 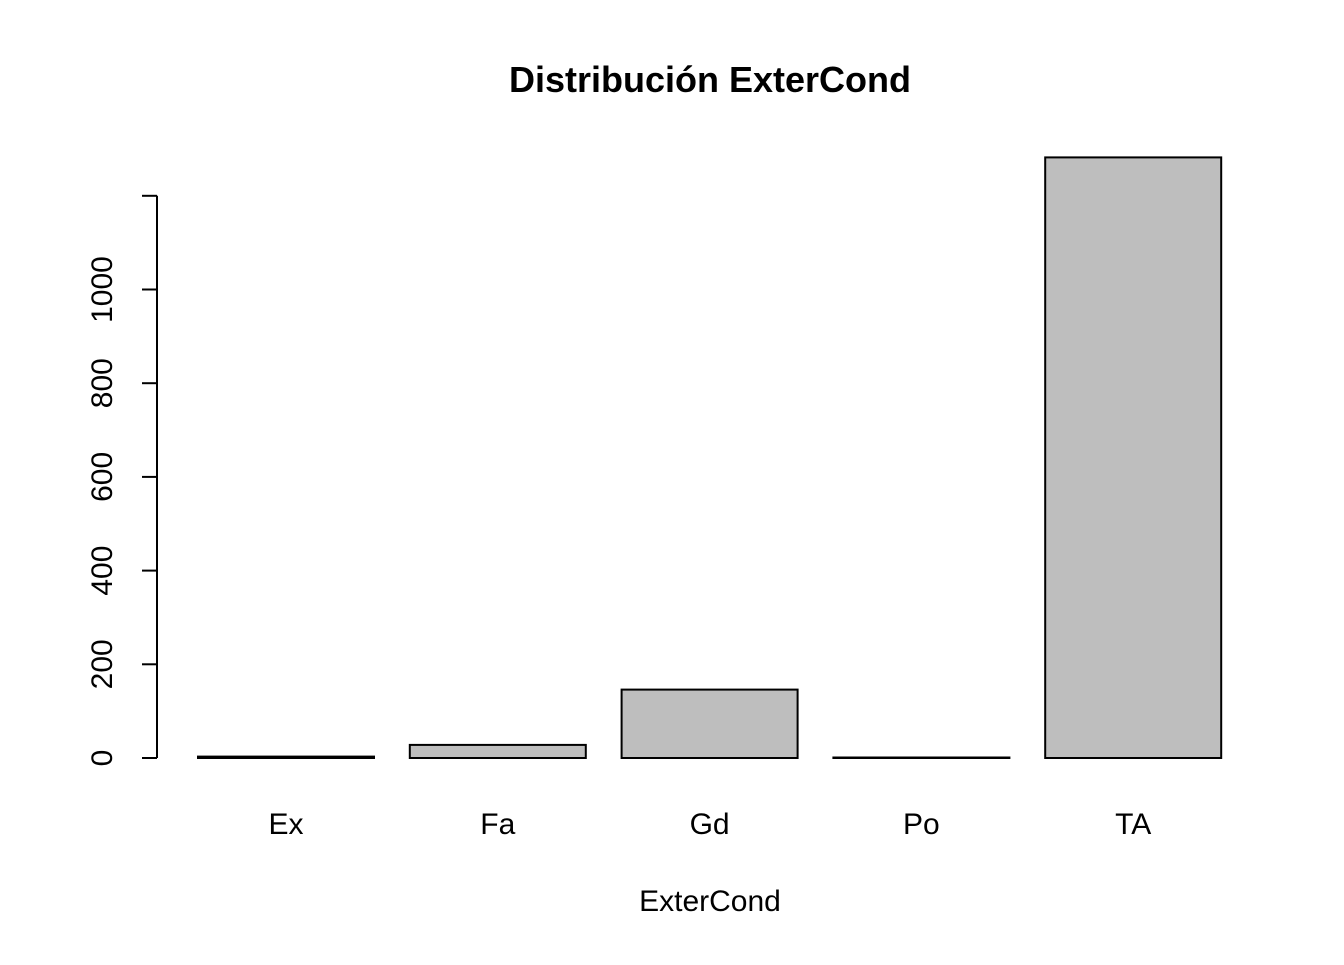 What do you see at coordinates (1133, 824) in the screenshot?
I see `x-tick-label-ta: TA` at bounding box center [1133, 824].